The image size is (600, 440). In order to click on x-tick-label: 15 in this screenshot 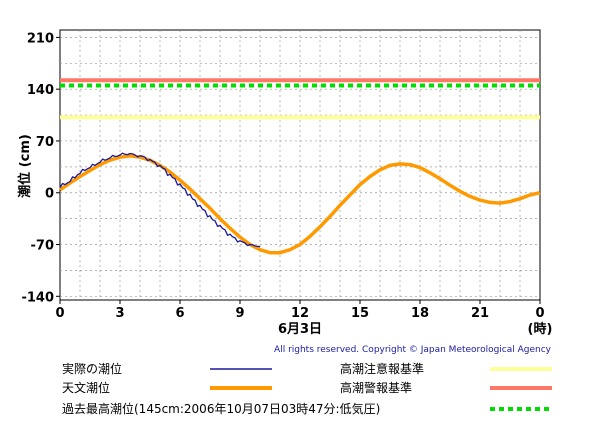, I will do `click(360, 313)`.